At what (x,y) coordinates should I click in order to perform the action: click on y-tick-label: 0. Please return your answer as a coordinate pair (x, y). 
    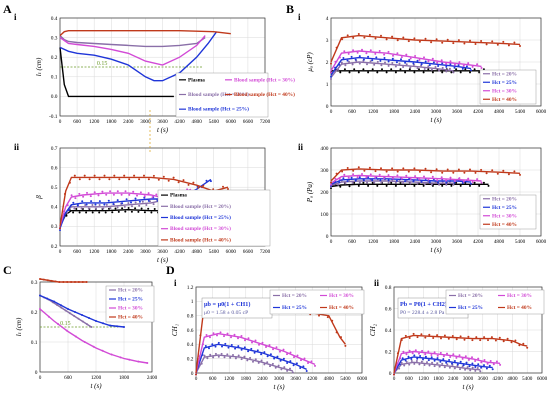
    Looking at the image, I should click on (192, 374).